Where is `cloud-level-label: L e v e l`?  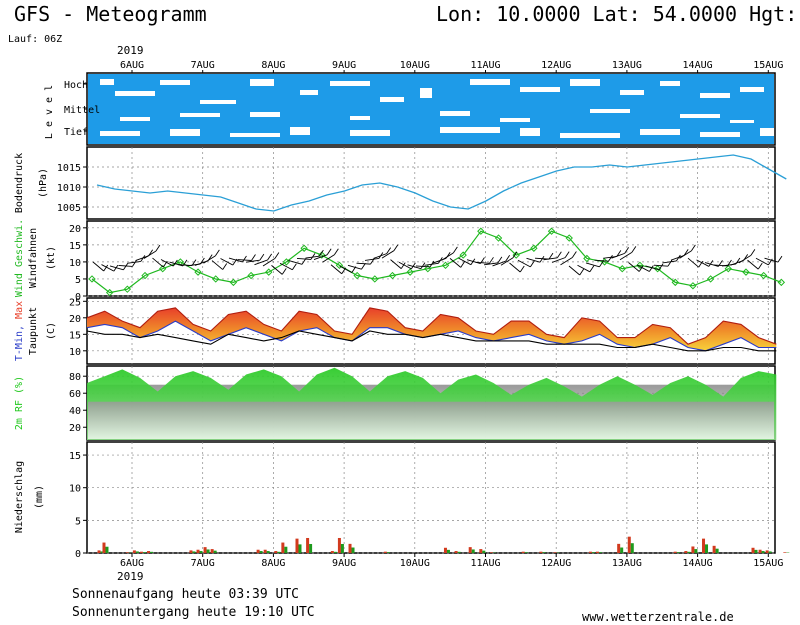
cloud-level-label: L e v e l is located at coordinates (49, 112).